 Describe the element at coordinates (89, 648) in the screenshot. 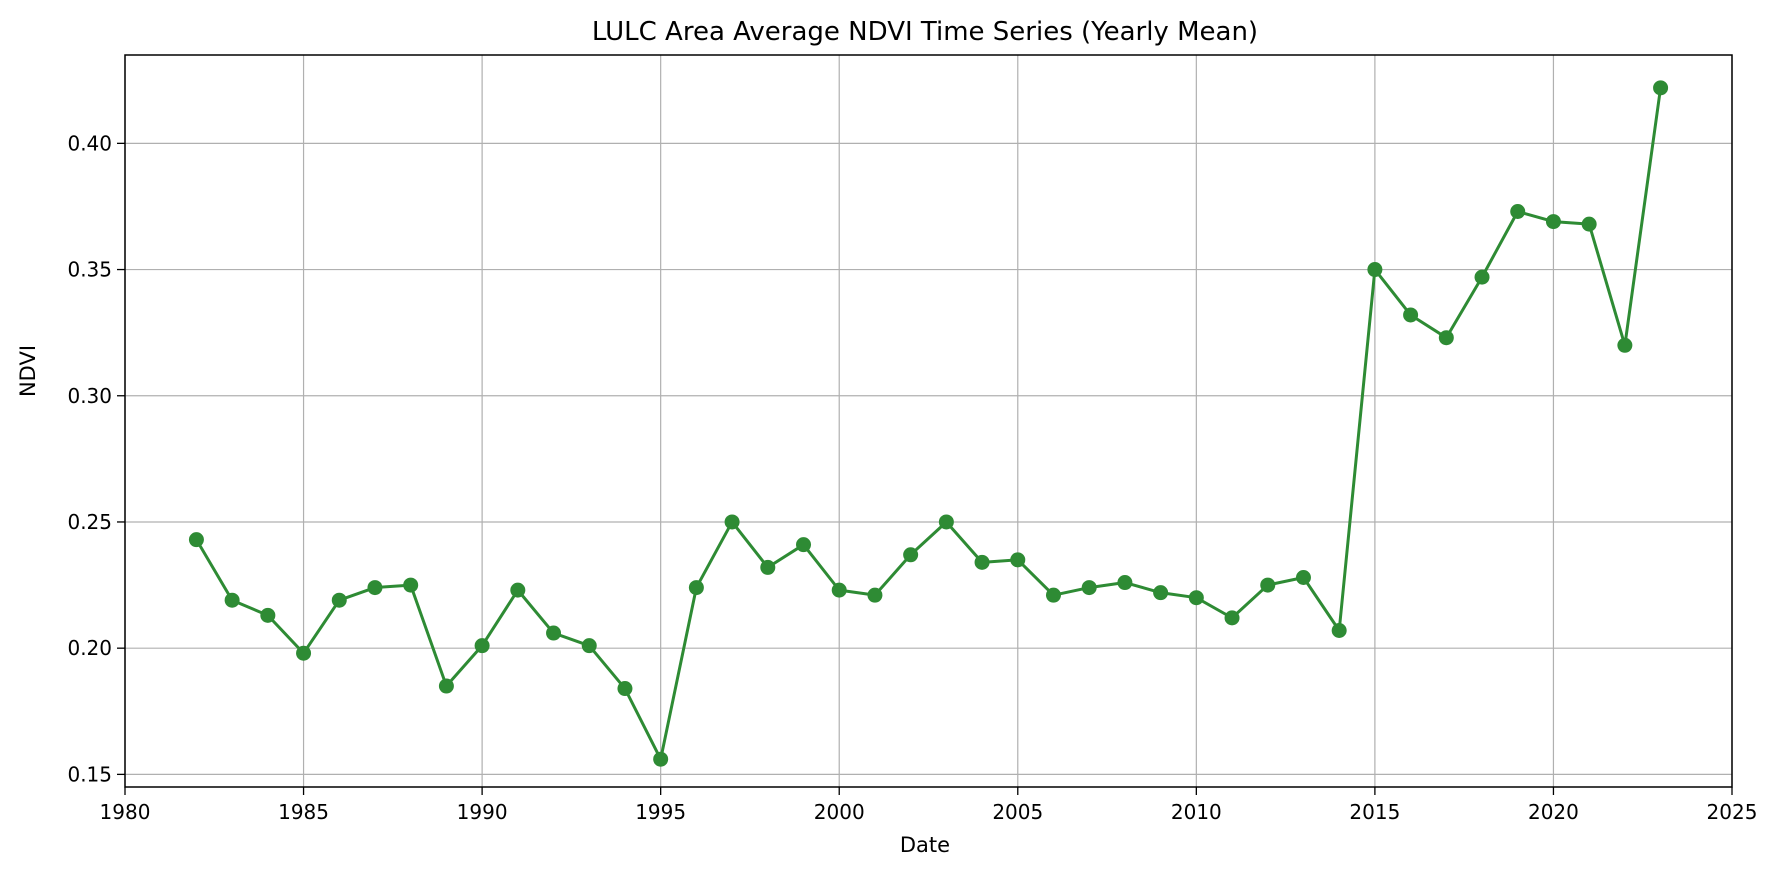

I see `y-tick-label: 0.20` at that location.